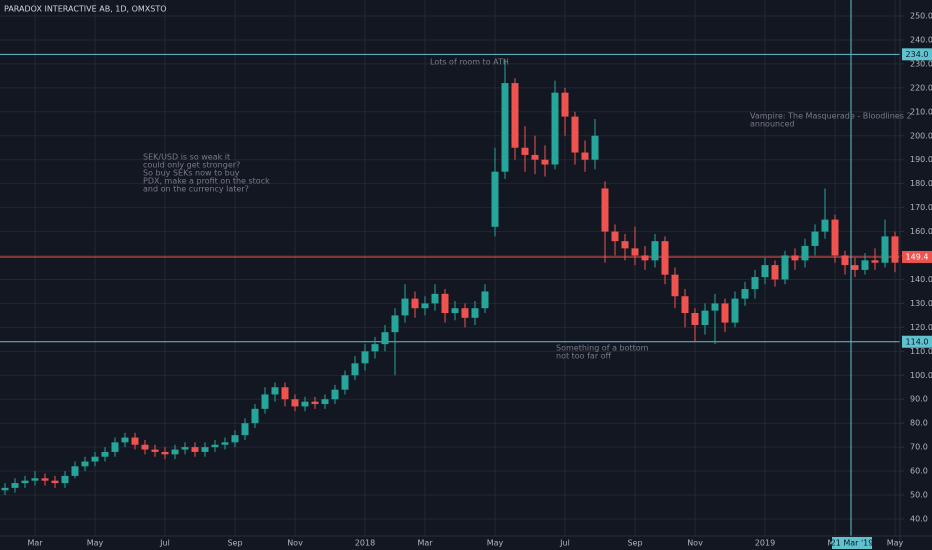  What do you see at coordinates (186, 157) in the screenshot?
I see `annotation-text: SEK/USD is so weak it` at bounding box center [186, 157].